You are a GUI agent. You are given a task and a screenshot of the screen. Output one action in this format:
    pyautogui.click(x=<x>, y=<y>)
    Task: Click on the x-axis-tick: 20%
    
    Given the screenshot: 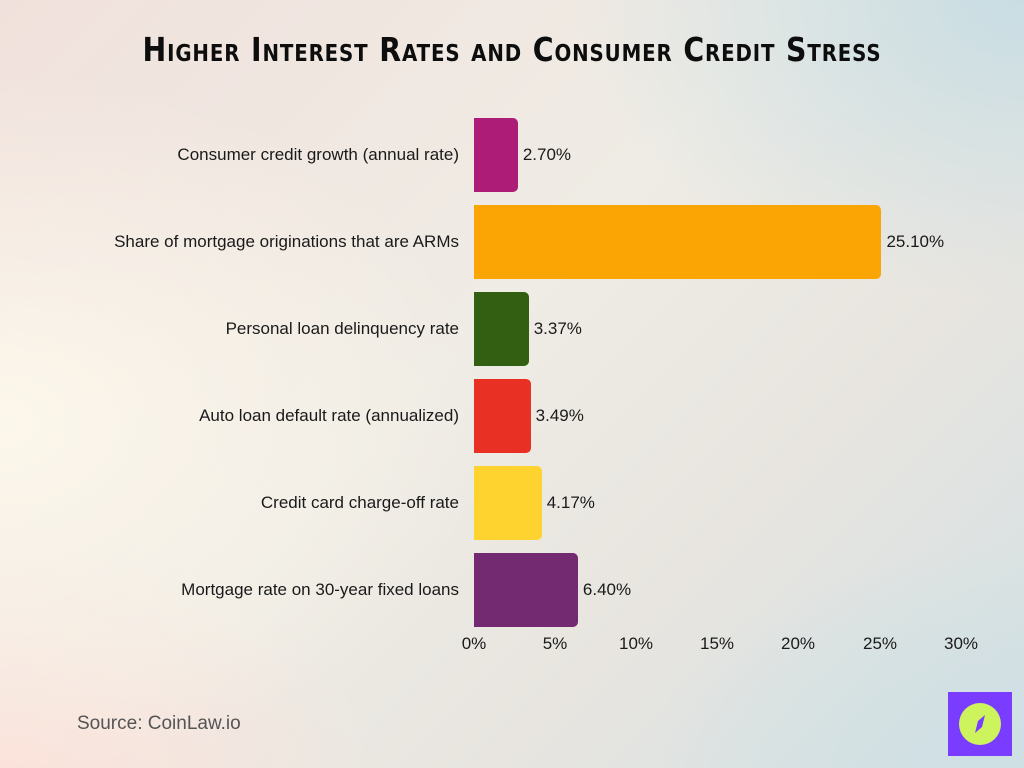 What is the action you would take?
    pyautogui.click(x=798, y=643)
    